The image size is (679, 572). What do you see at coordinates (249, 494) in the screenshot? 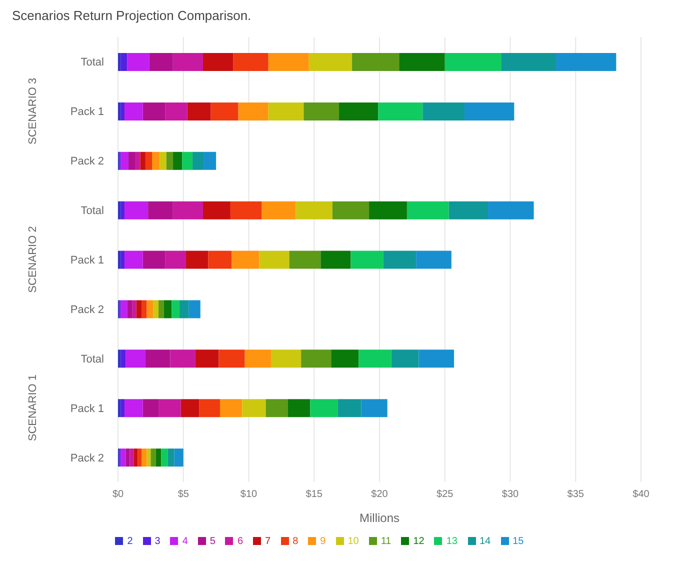
I see `x-tick-label: $10` at bounding box center [249, 494].